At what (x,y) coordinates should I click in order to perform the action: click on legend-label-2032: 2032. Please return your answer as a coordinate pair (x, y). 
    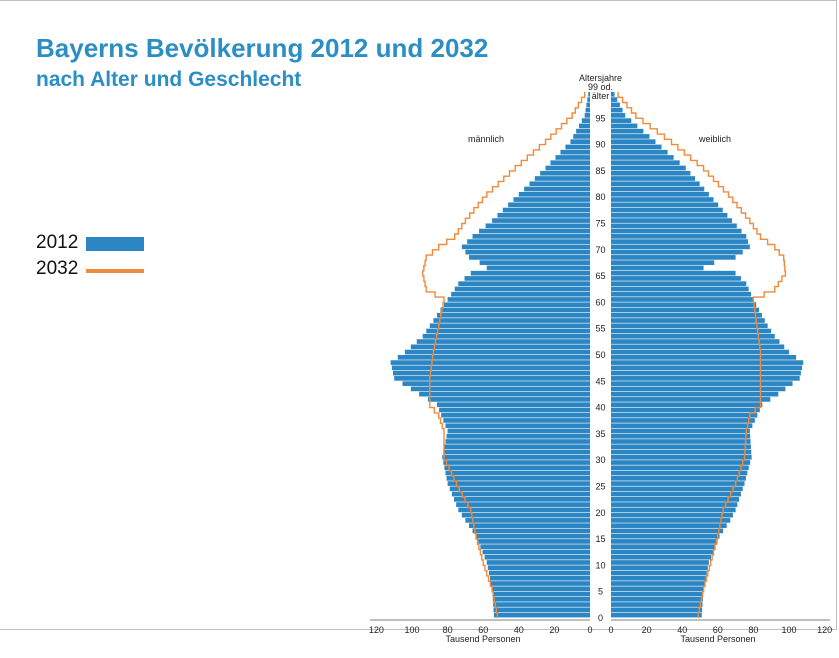
    Looking at the image, I should click on (57, 268).